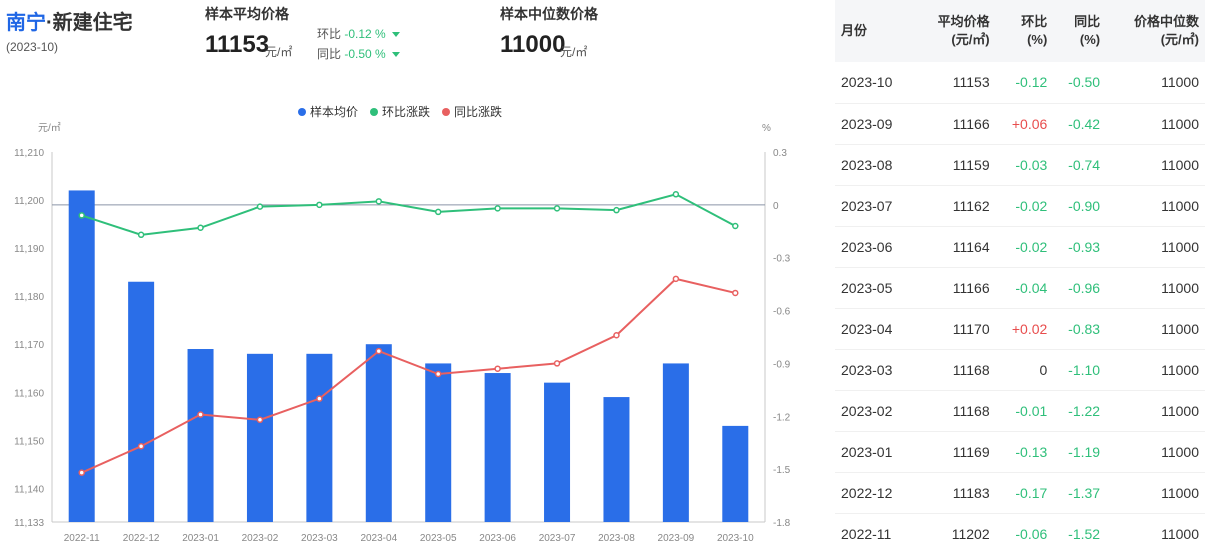 This screenshot has width=1208, height=548. What do you see at coordinates (365, 34) in the screenshot?
I see `mom-value: -0.12 %` at bounding box center [365, 34].